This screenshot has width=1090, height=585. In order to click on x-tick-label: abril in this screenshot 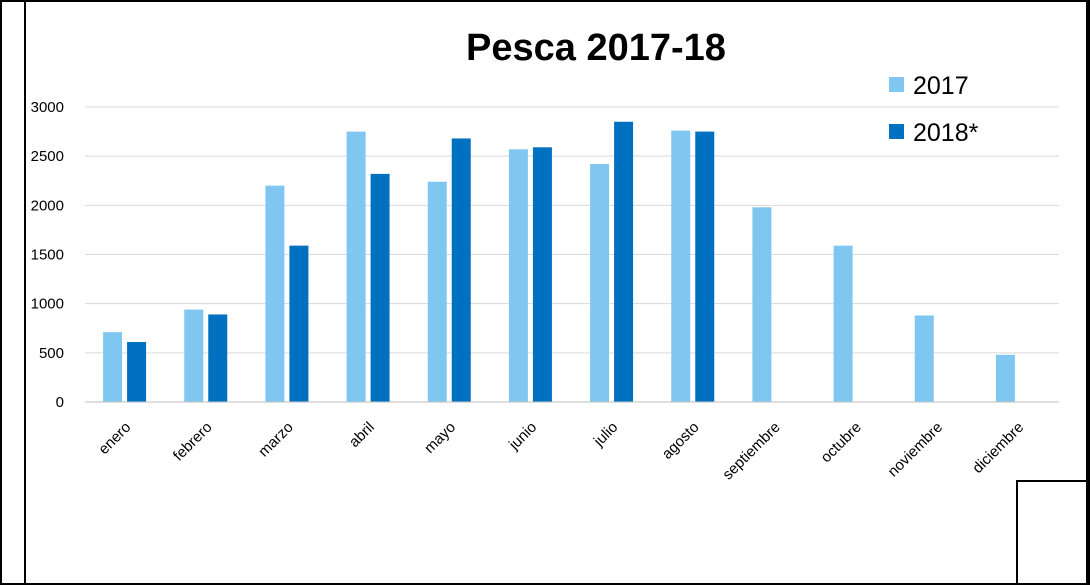, I will do `click(362, 435)`.